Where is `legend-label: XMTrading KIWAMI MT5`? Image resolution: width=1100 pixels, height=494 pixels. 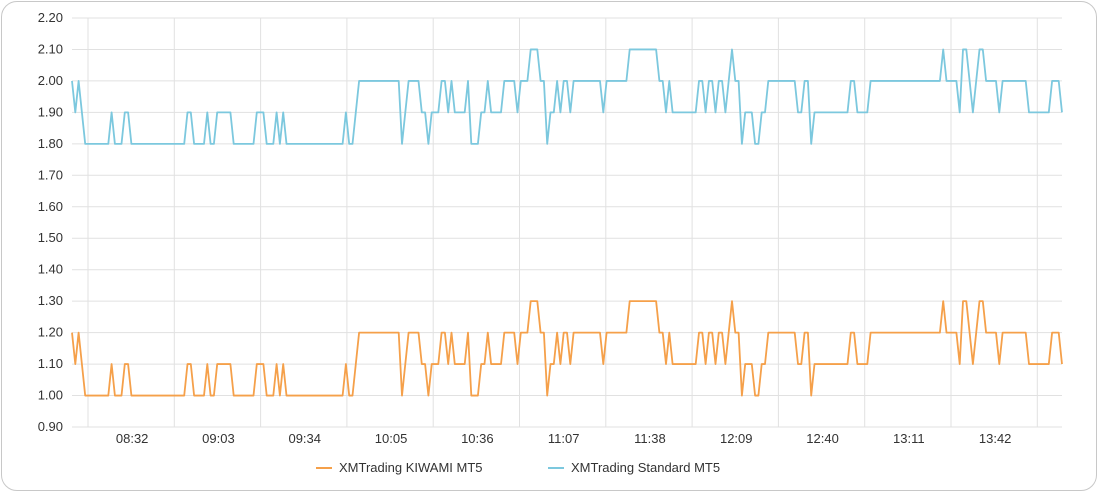
legend-label: XMTrading KIWAMI MT5 is located at coordinates (411, 467).